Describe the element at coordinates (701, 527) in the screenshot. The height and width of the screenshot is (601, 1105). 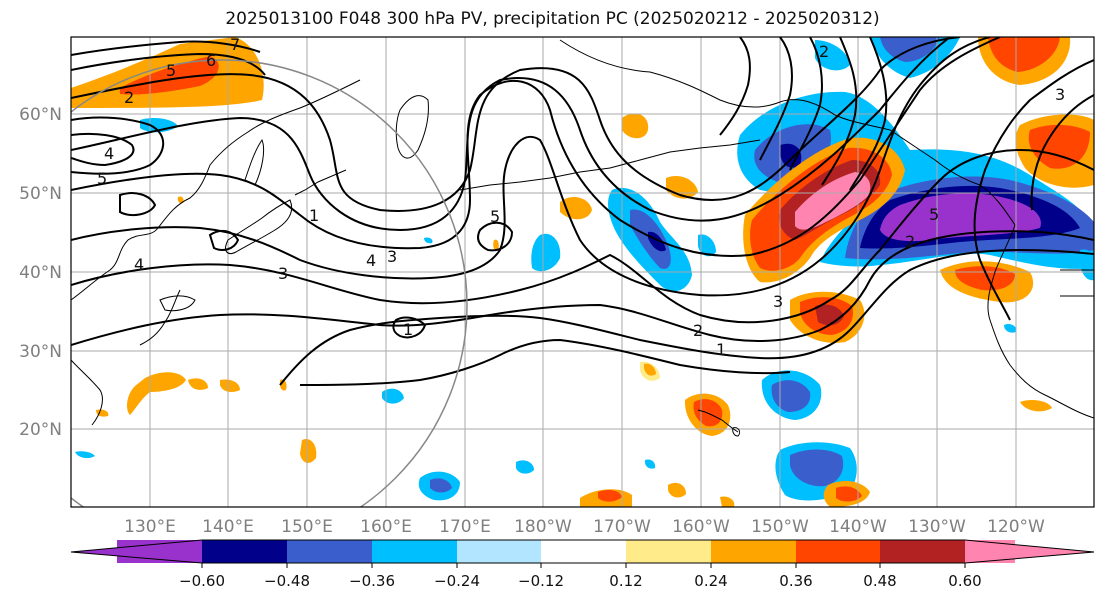
I see `lon-label: 160°W` at that location.